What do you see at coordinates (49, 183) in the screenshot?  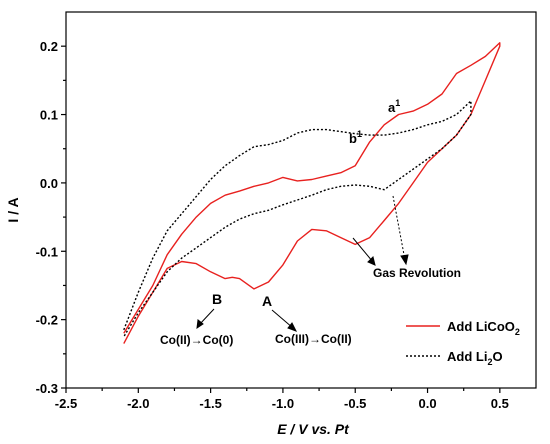 I see `y-tick-label: 0.0` at bounding box center [49, 183].